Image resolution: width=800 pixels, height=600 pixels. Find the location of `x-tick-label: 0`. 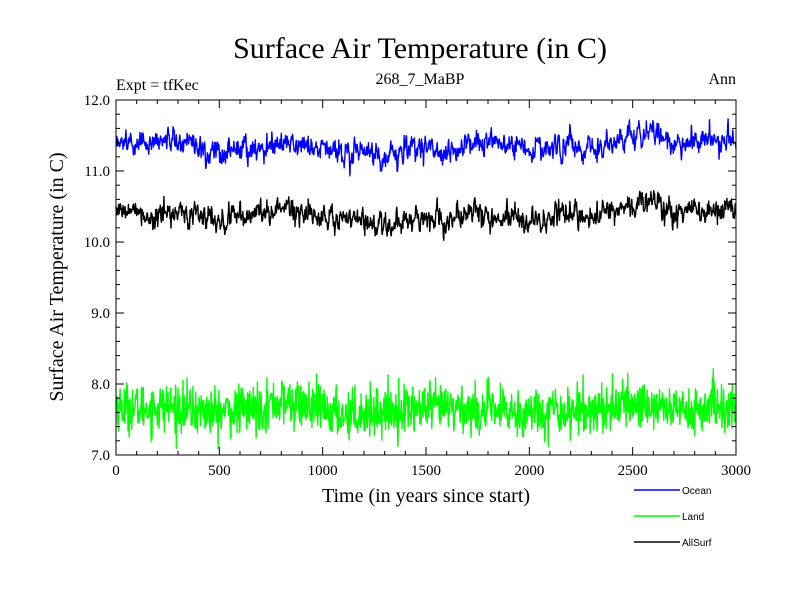

x-tick-label: 0 is located at coordinates (116, 471).